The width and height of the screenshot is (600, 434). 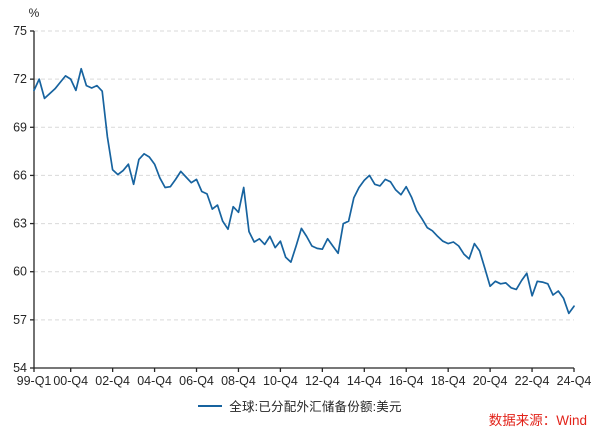 What do you see at coordinates (20, 272) in the screenshot?
I see `y-tick-label-60: 60` at bounding box center [20, 272].